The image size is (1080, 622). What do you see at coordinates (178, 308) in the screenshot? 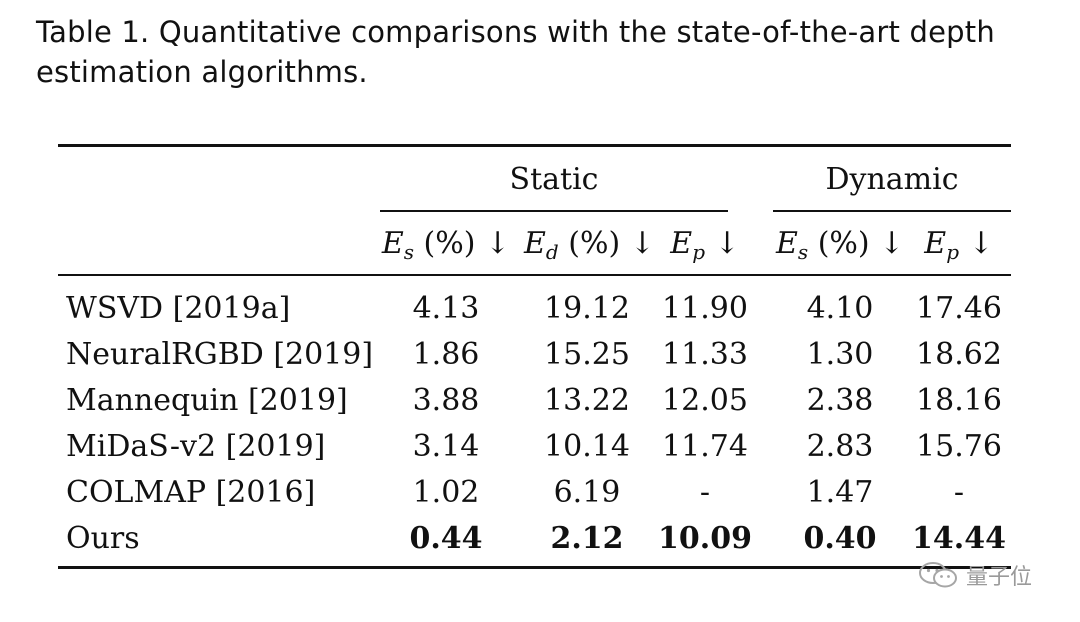
I see `method-name: WSVD [2019a]` at bounding box center [178, 308].